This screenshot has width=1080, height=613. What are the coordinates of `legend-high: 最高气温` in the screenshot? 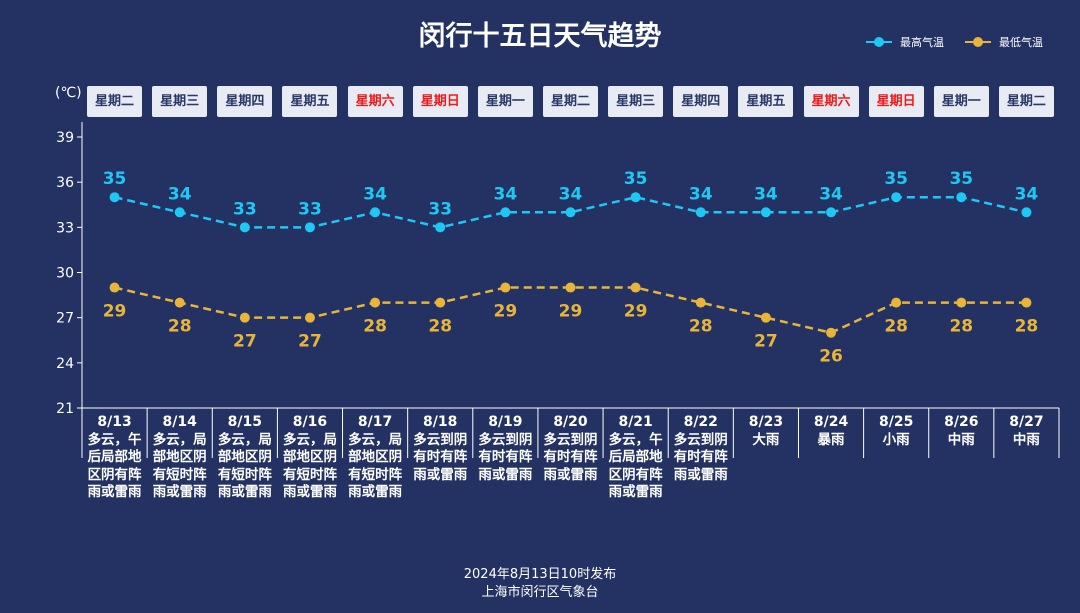 It's located at (905, 42).